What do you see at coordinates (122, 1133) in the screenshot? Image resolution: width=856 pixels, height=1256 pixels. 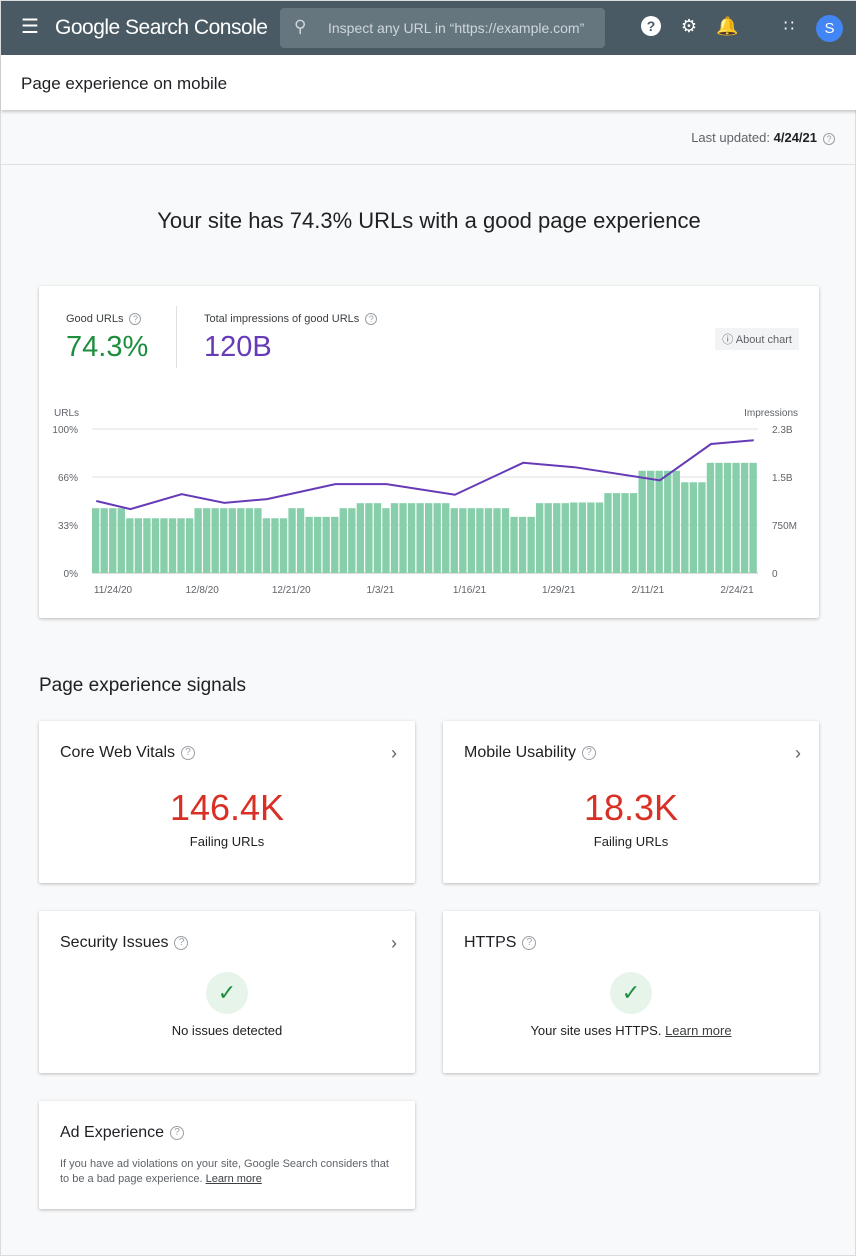 I see `card-title: Ad Experience?` at bounding box center [122, 1133].